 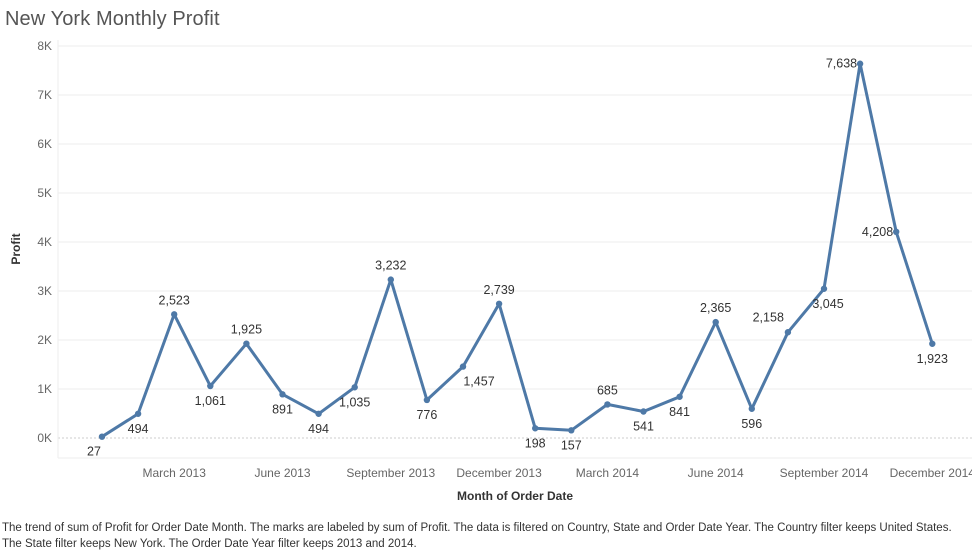 I want to click on data-label: 3,045, so click(x=827, y=304).